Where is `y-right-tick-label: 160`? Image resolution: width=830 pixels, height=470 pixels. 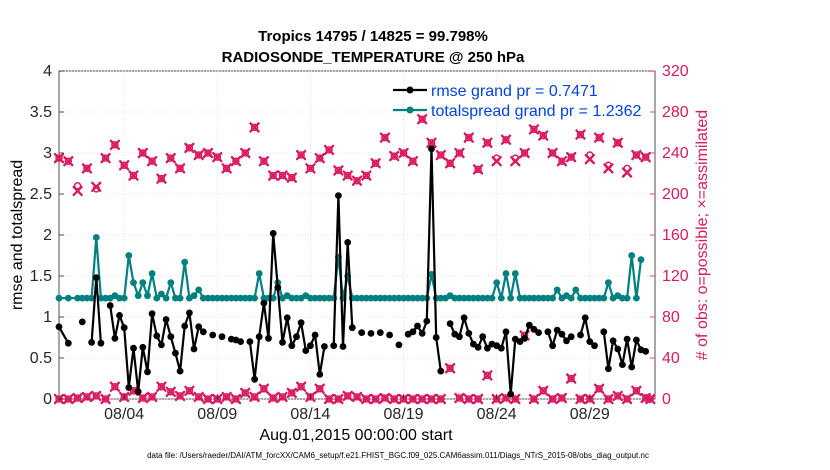 y-right-tick-label: 160 is located at coordinates (675, 235).